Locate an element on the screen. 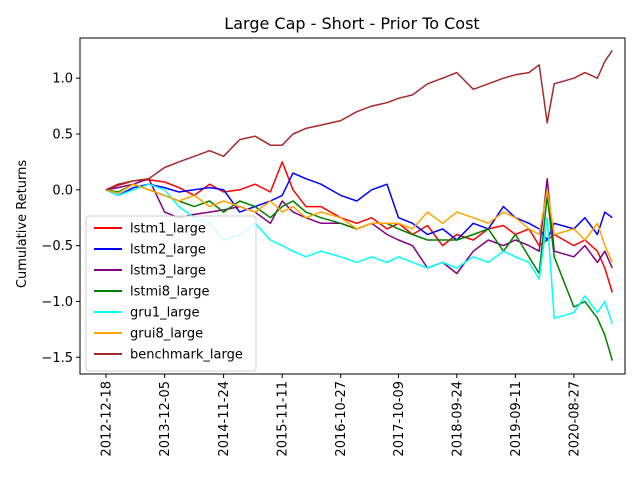  legend-label-gru1_large: gru1_large is located at coordinates (165, 313).